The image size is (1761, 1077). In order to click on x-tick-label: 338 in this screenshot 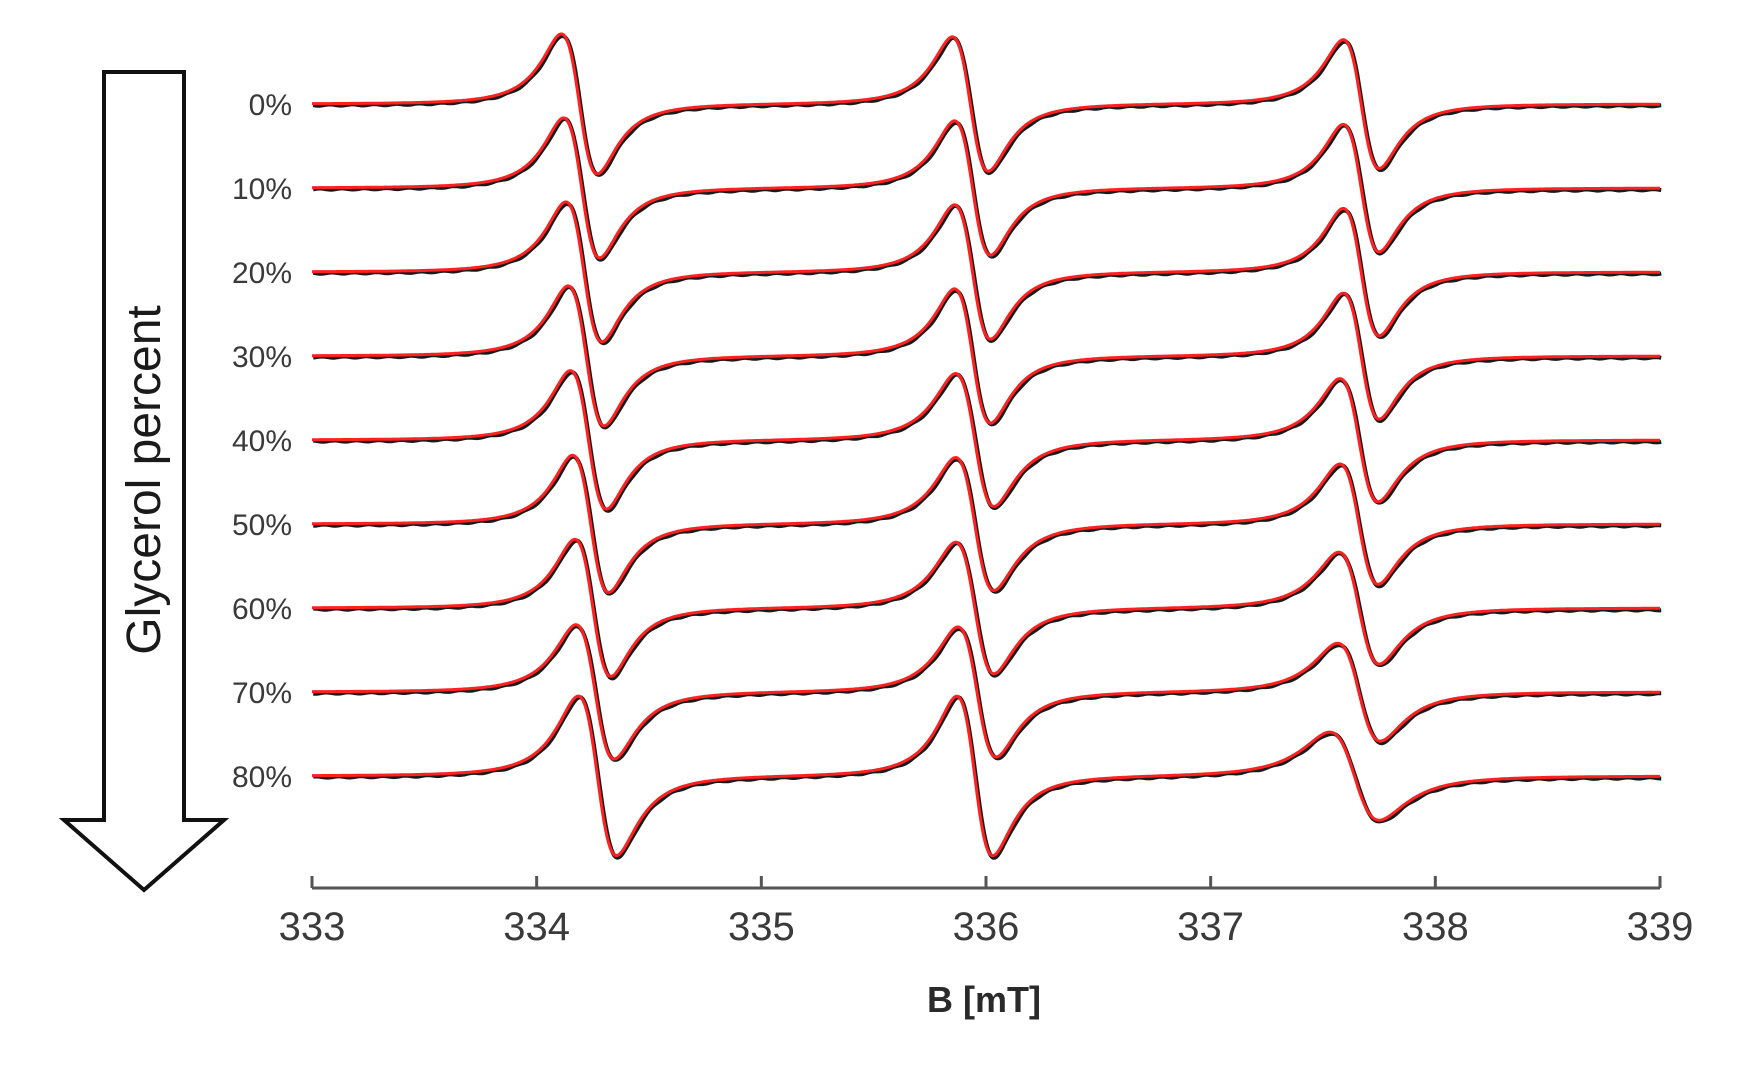, I will do `click(1435, 927)`.